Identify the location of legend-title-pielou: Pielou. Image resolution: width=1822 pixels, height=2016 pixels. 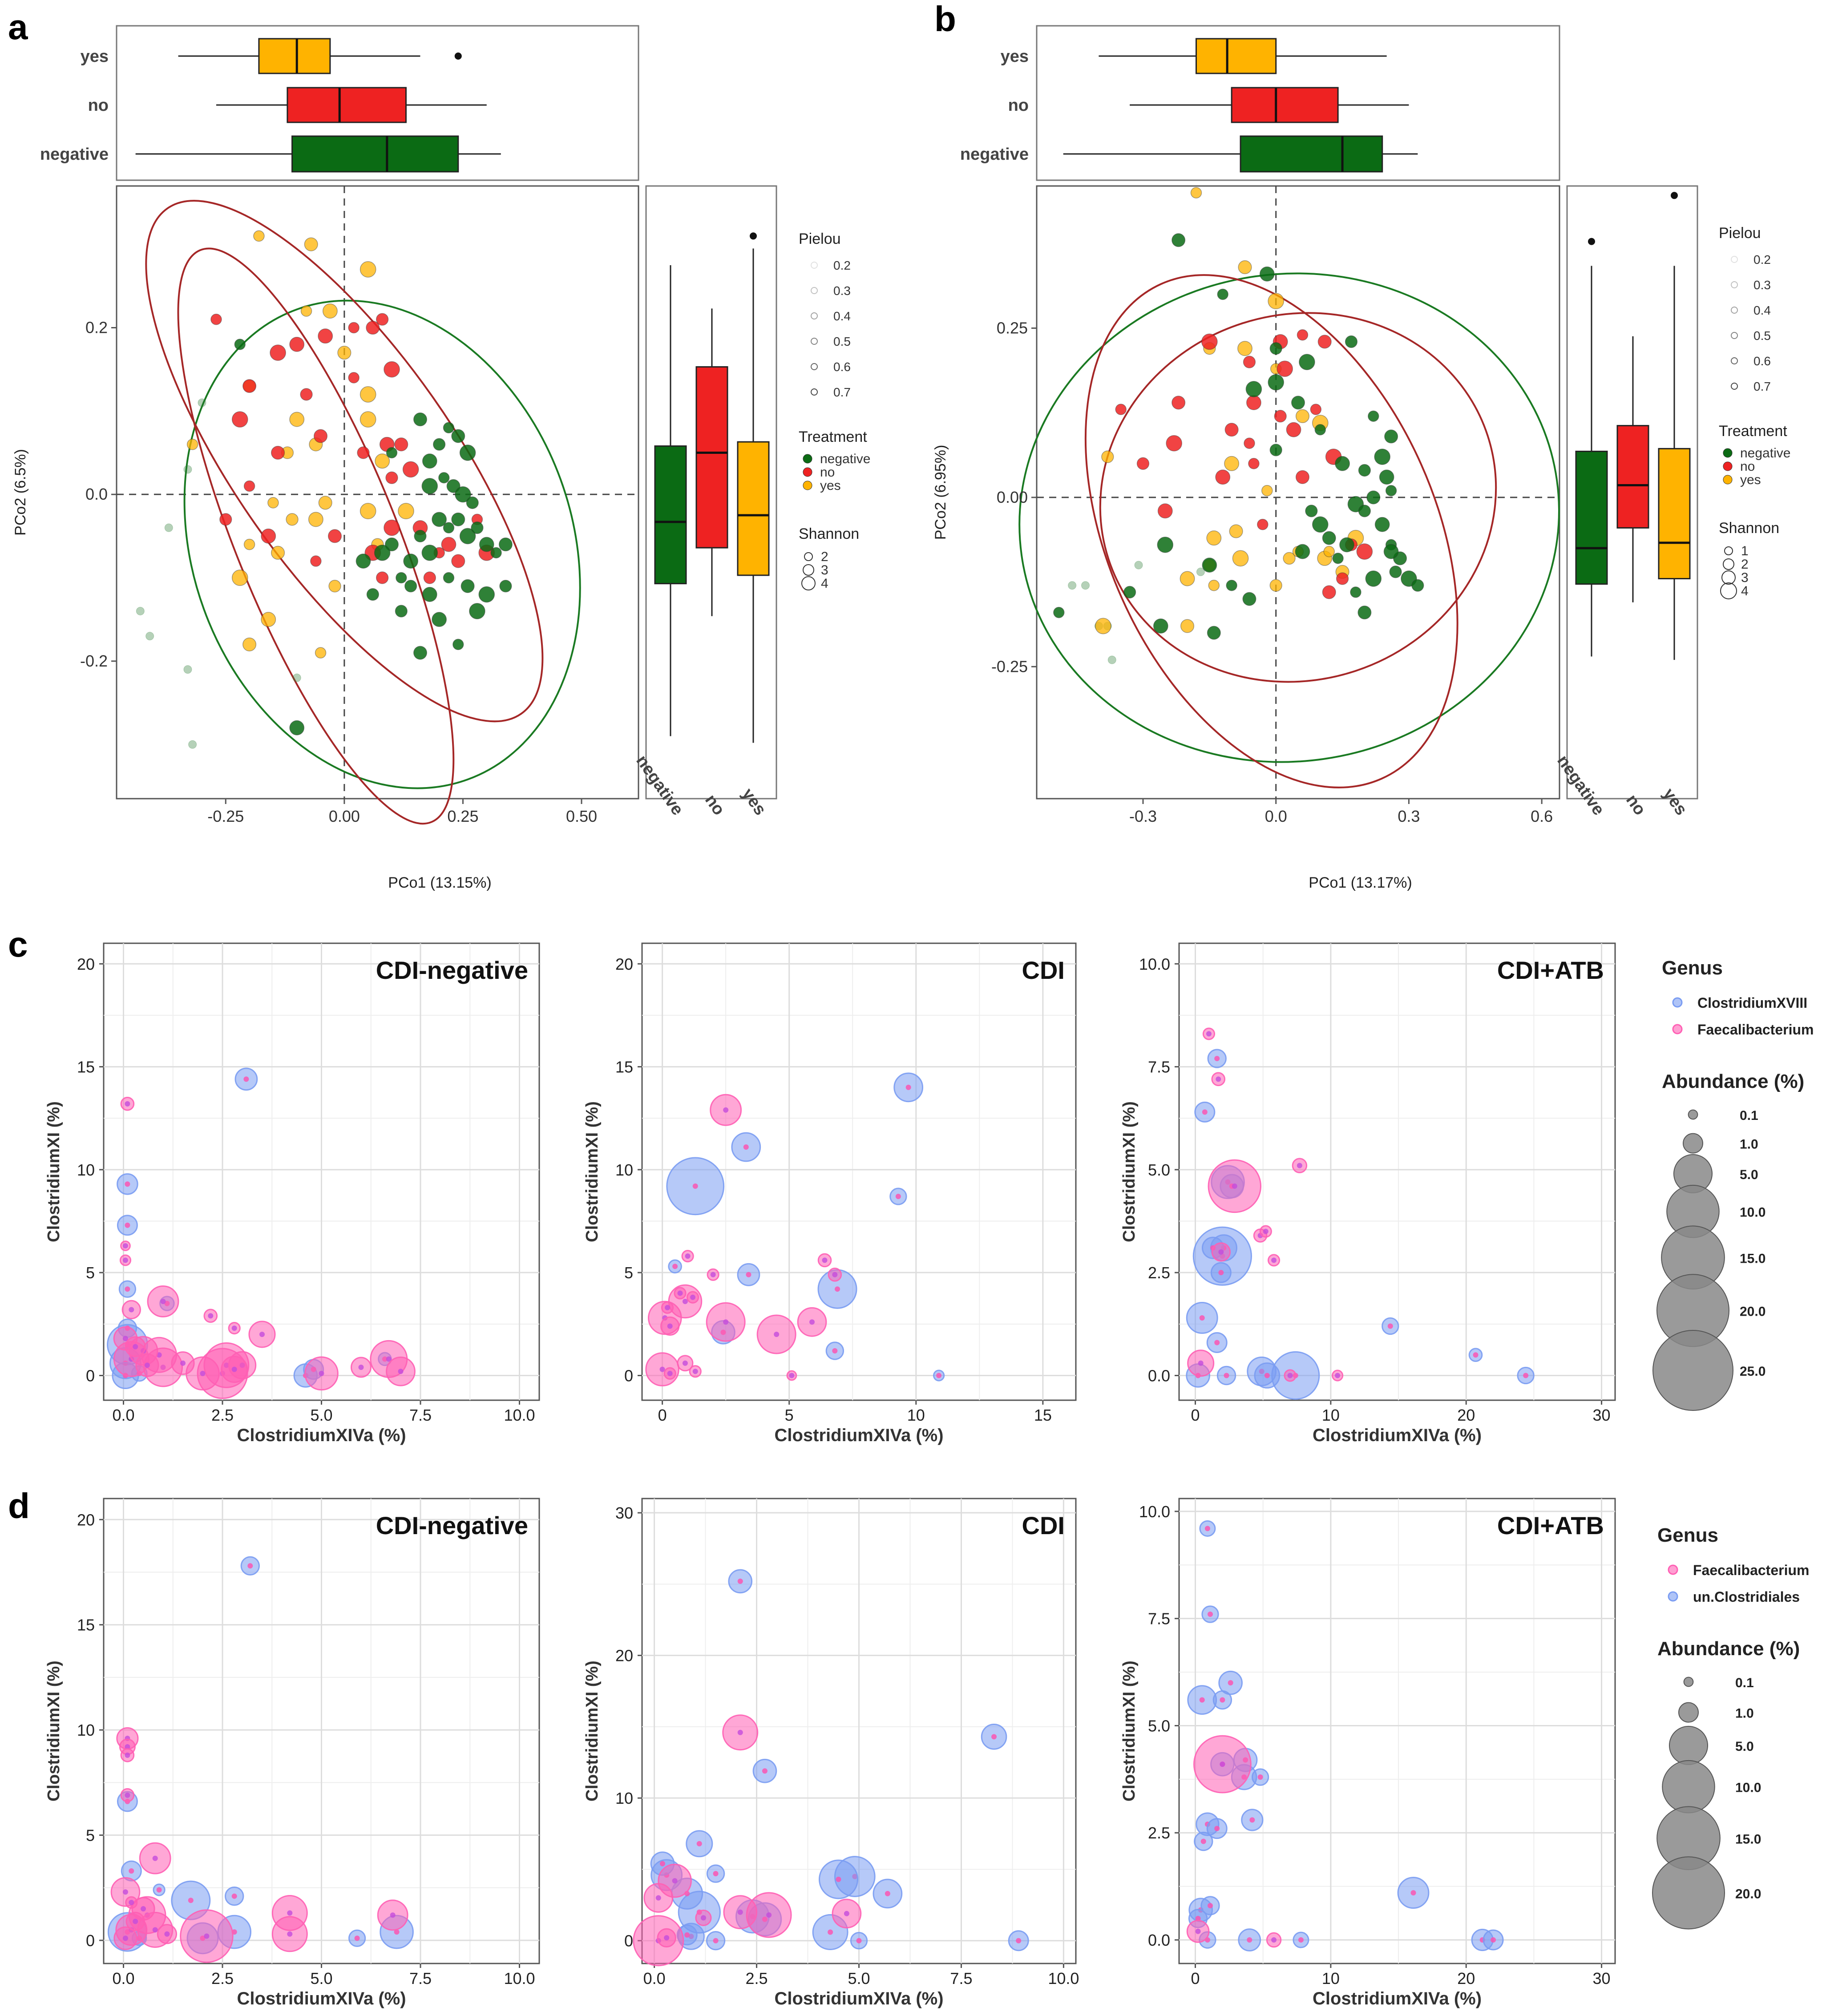
(820, 239).